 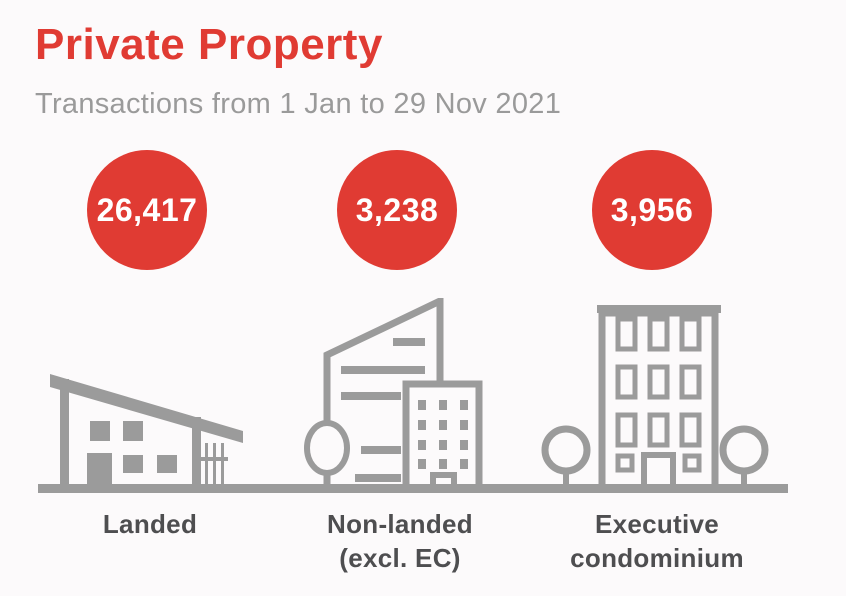 I want to click on condo-door, so click(x=658, y=472).